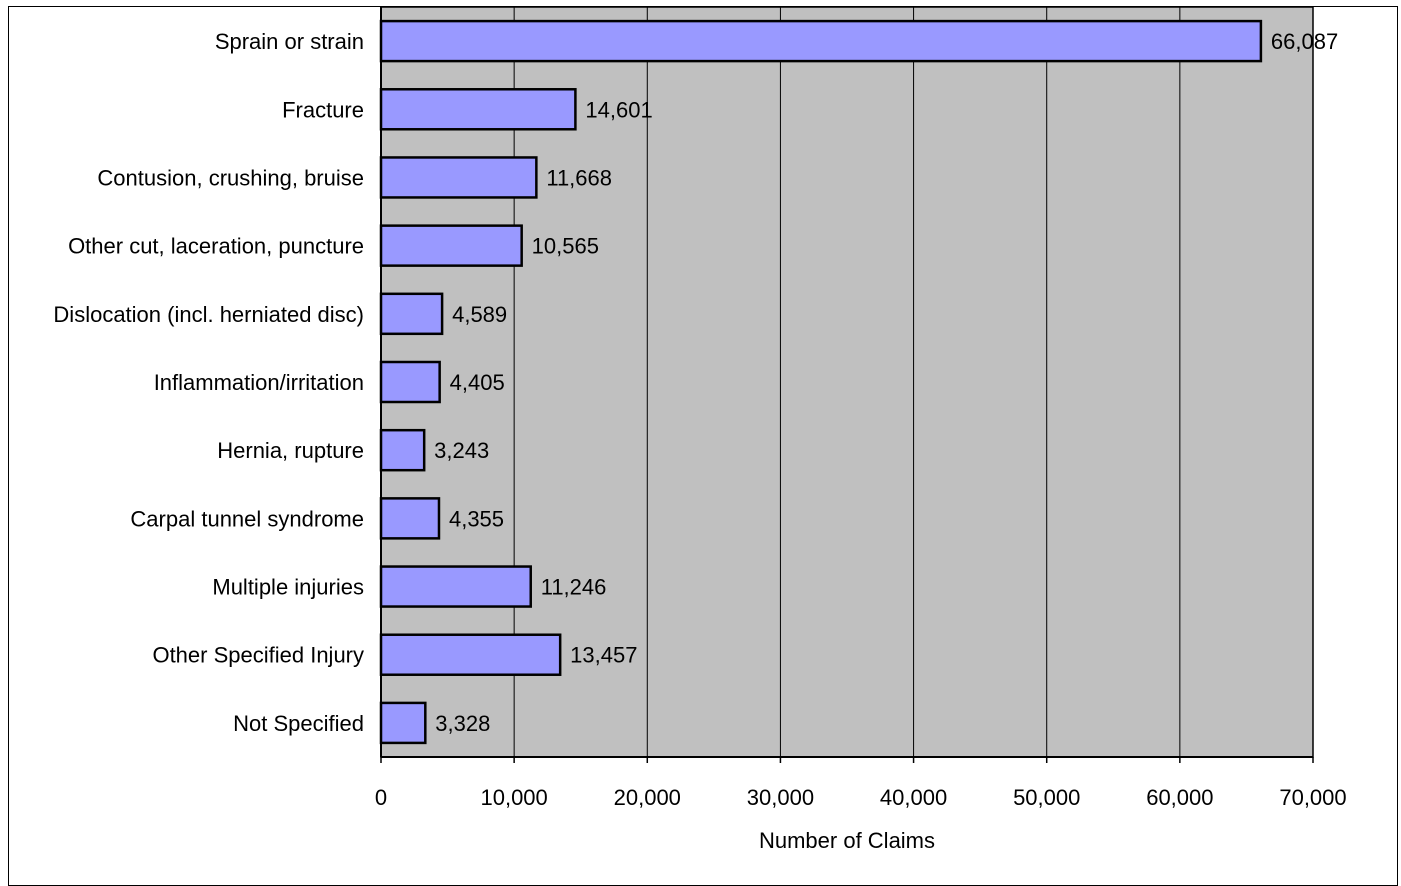 This screenshot has height=886, width=1401. Describe the element at coordinates (603, 655) in the screenshot. I see `data-label: 13,457` at that location.